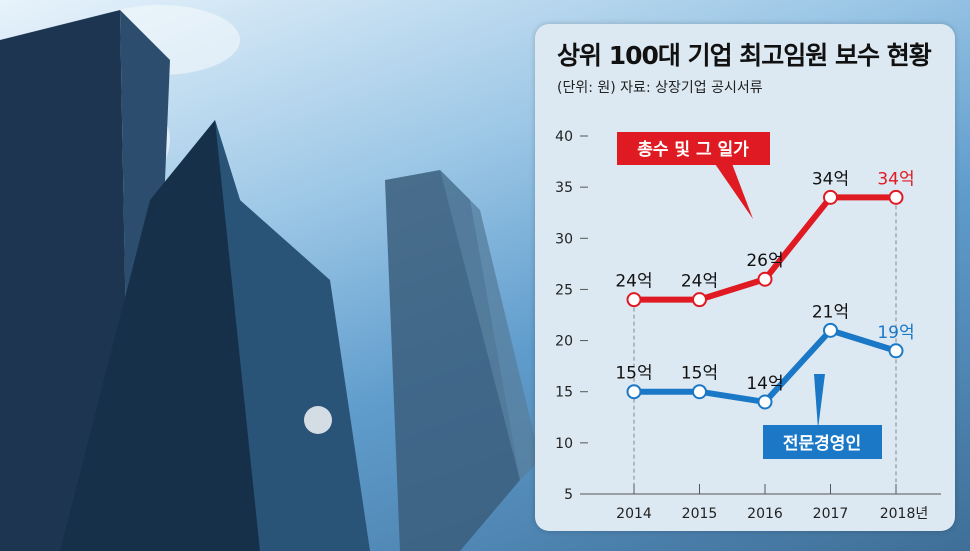 Image resolution: width=970 pixels, height=551 pixels. I want to click on y-tick-label: 5, so click(568, 495).